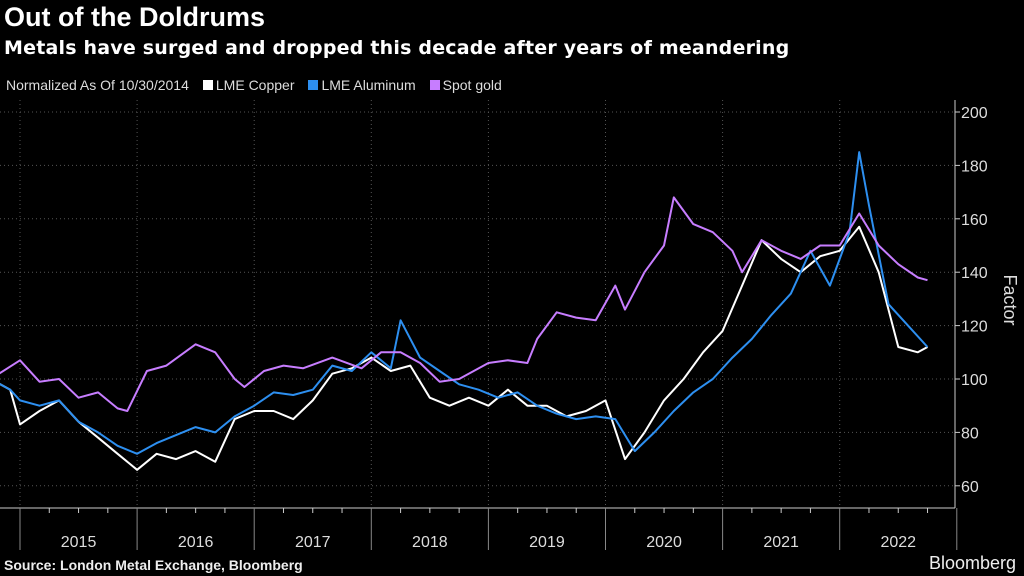  What do you see at coordinates (974, 380) in the screenshot?
I see `y-tick-label: 100` at bounding box center [974, 380].